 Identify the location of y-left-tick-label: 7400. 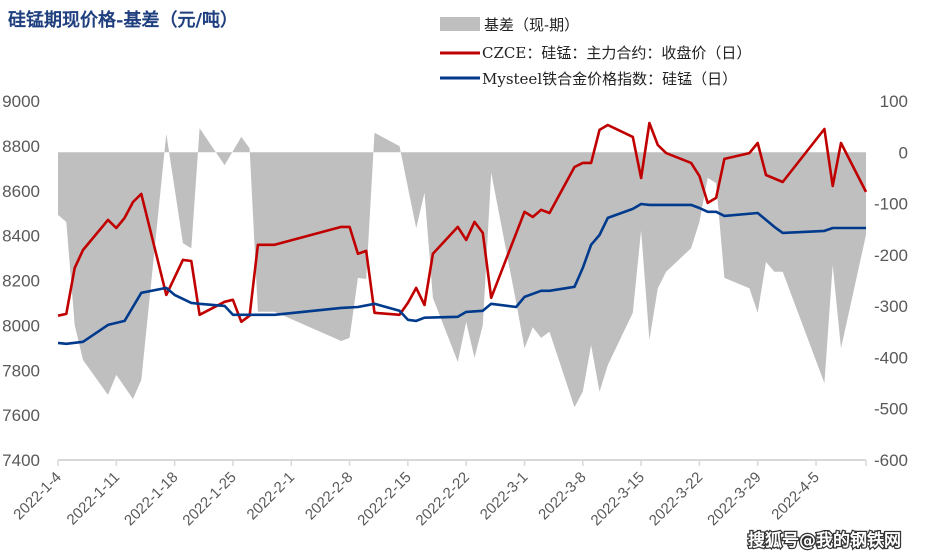
(21, 460).